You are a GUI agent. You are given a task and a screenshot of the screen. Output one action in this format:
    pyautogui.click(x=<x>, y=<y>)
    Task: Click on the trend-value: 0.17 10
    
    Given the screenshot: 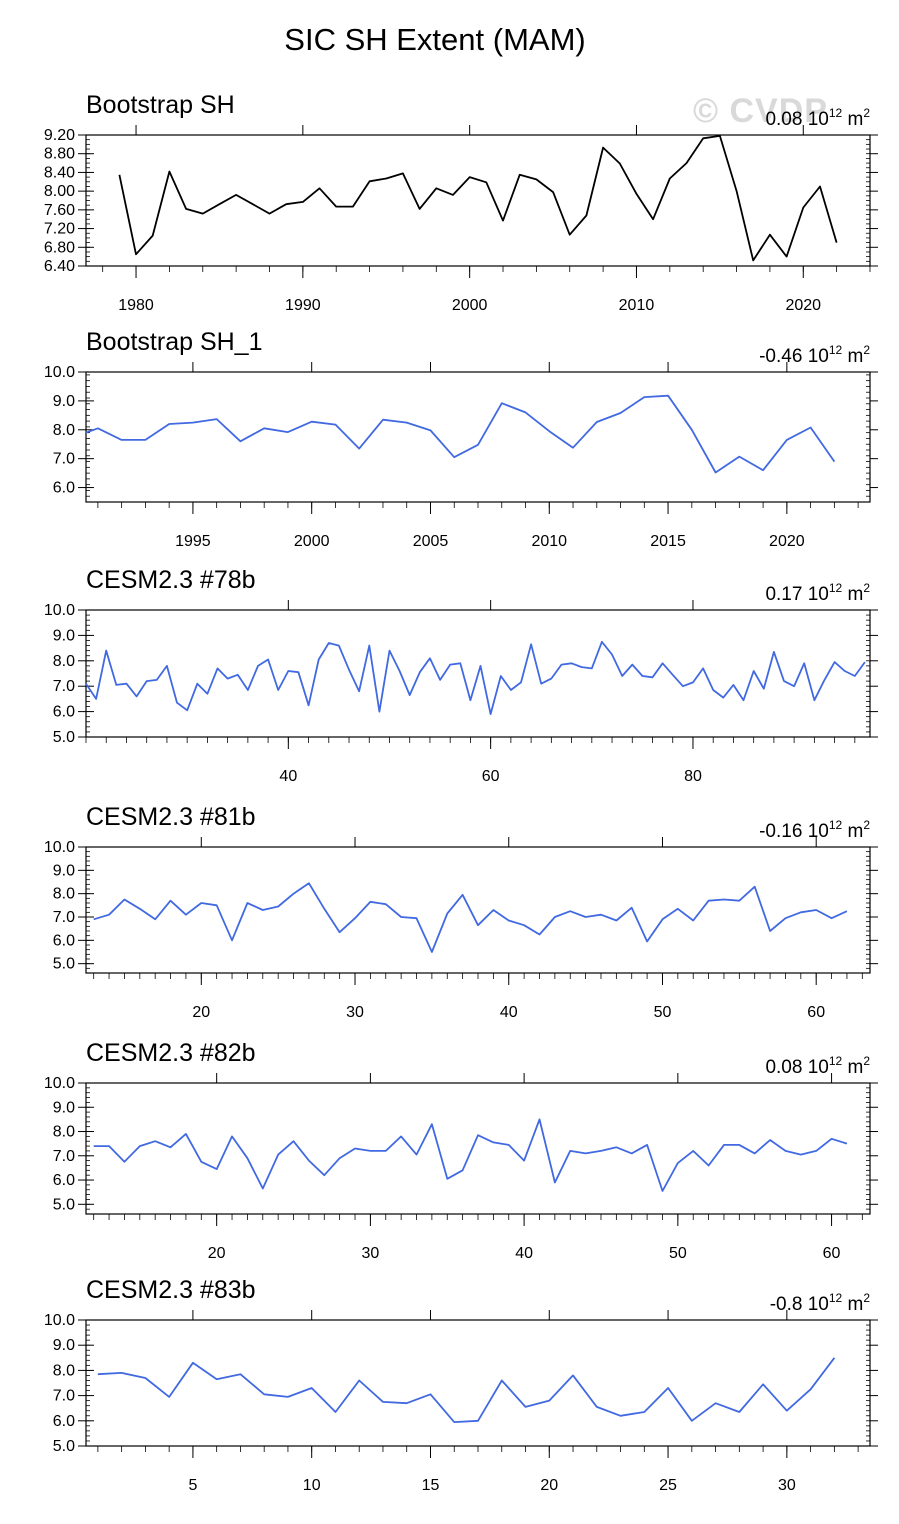 What is the action you would take?
    pyautogui.click(x=796, y=594)
    